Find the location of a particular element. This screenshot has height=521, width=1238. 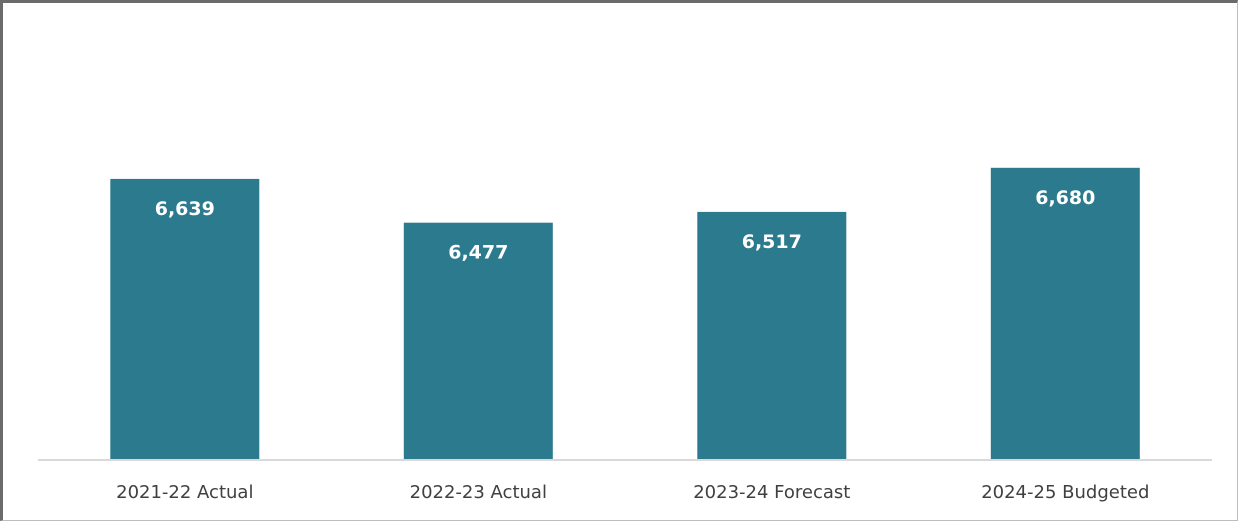

x-tick-label-2: 2022-23 Actual is located at coordinates (478, 492).